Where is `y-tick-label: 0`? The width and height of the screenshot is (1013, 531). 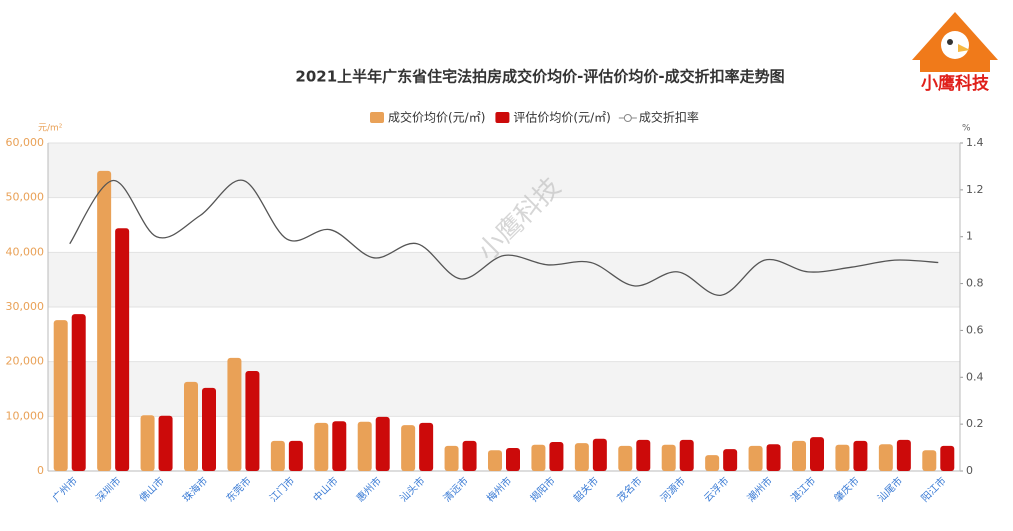 y-tick-label: 0 is located at coordinates (40, 470).